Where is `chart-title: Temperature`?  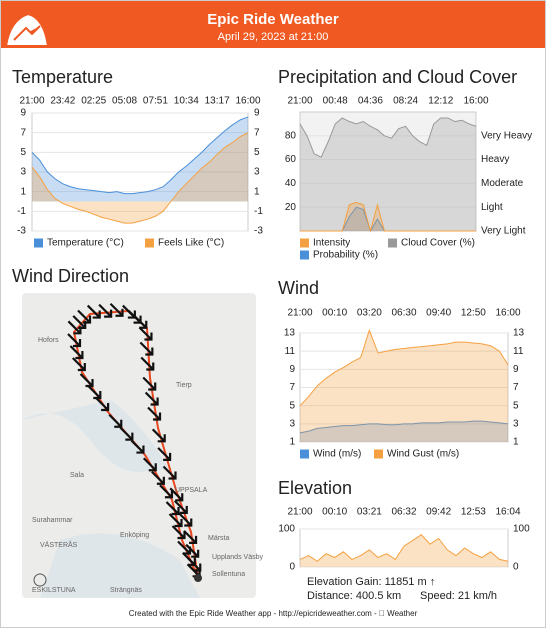 chart-title: Temperature is located at coordinates (62, 77).